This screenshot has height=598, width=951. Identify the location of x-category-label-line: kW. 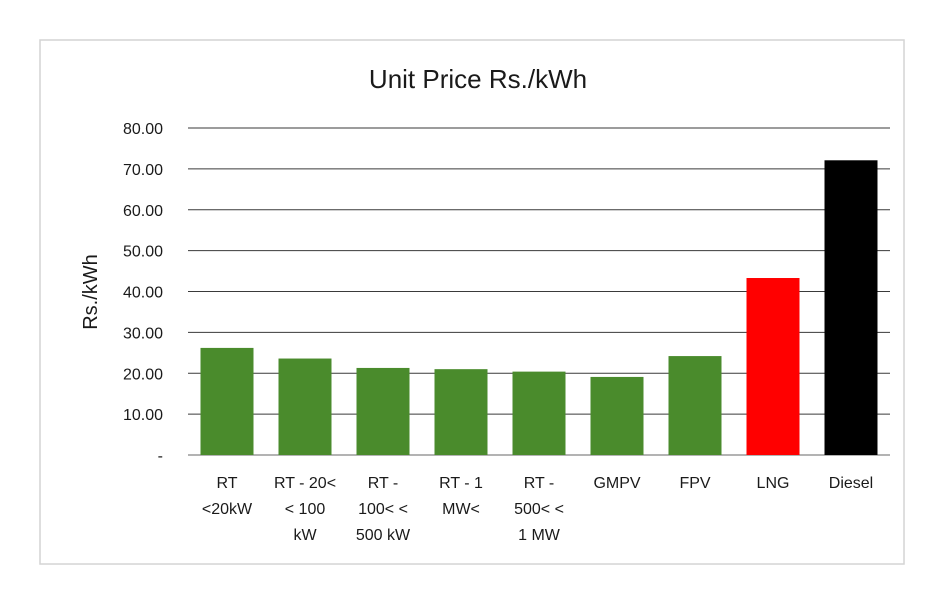
(305, 535).